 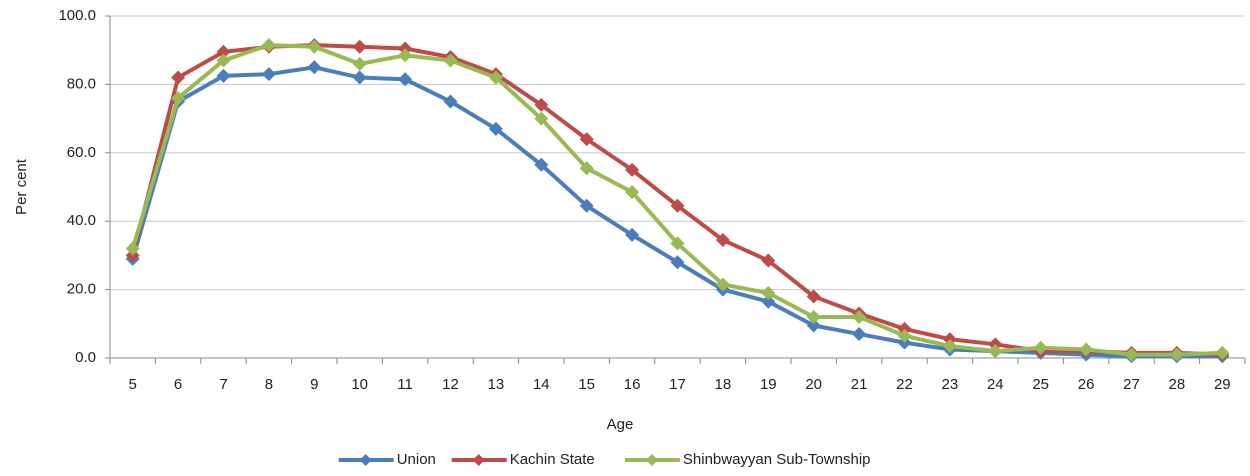 What do you see at coordinates (81, 152) in the screenshot?
I see `y-tick-label: 60.0` at bounding box center [81, 152].